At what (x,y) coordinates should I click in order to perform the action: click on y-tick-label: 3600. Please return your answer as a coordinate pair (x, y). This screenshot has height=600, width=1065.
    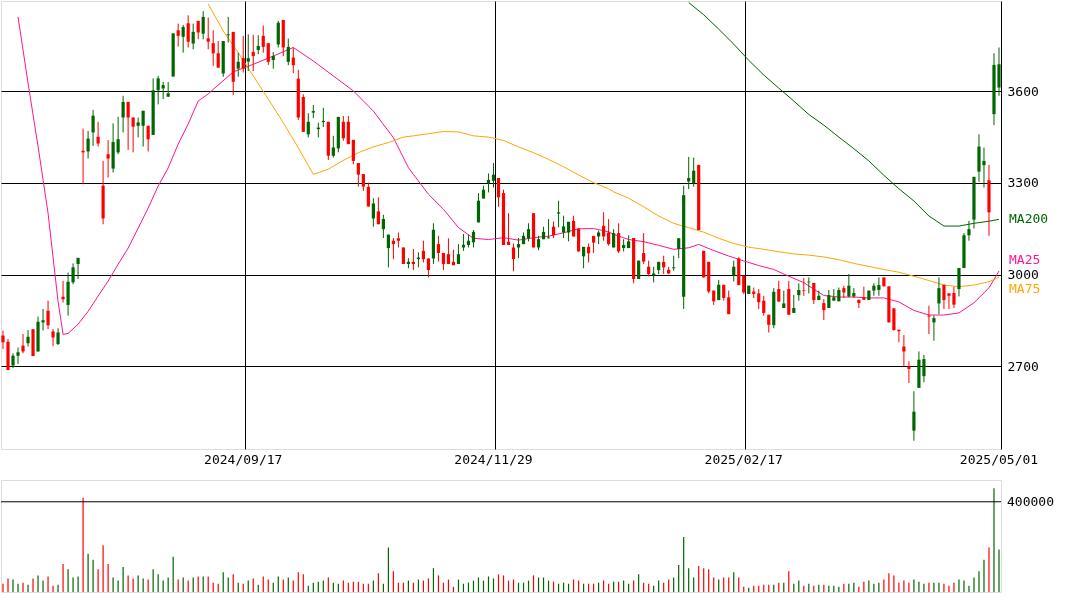
    Looking at the image, I should click on (1023, 91).